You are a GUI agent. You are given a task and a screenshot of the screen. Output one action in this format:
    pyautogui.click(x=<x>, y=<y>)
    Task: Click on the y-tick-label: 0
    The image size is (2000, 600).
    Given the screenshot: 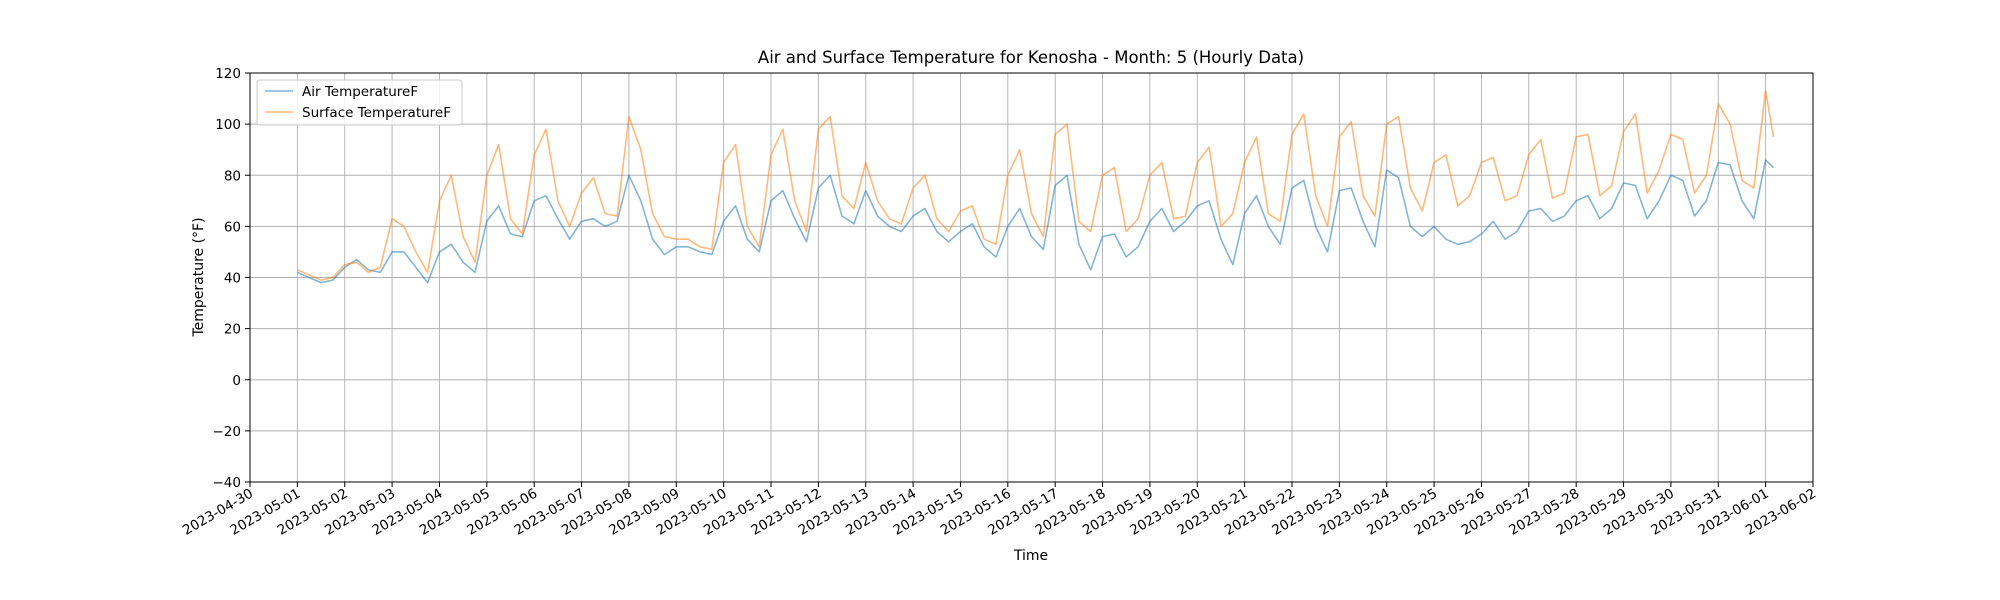 What is the action you would take?
    pyautogui.click(x=236, y=381)
    